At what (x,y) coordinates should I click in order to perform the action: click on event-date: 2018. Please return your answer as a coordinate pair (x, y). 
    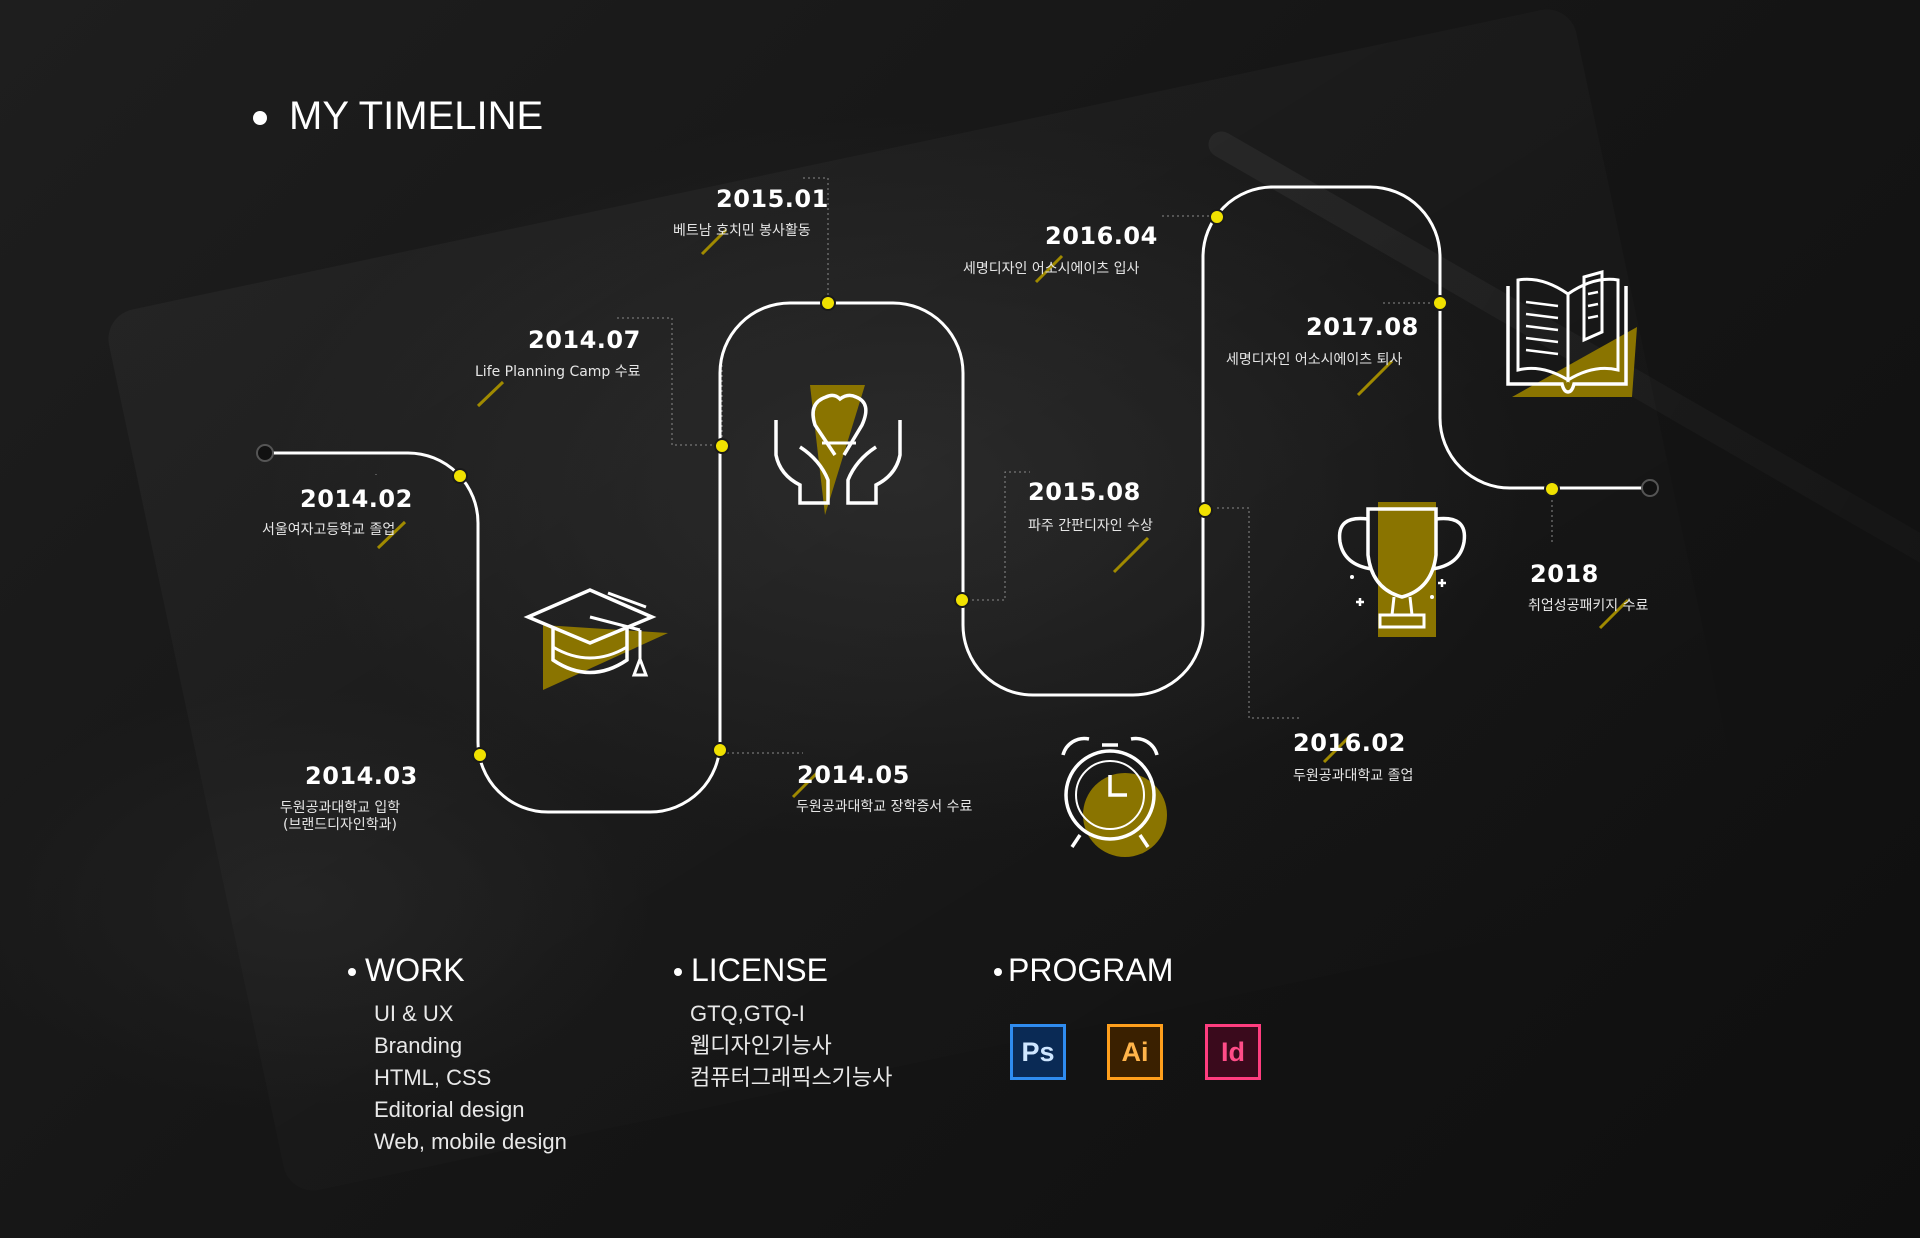
    Looking at the image, I should click on (1564, 574).